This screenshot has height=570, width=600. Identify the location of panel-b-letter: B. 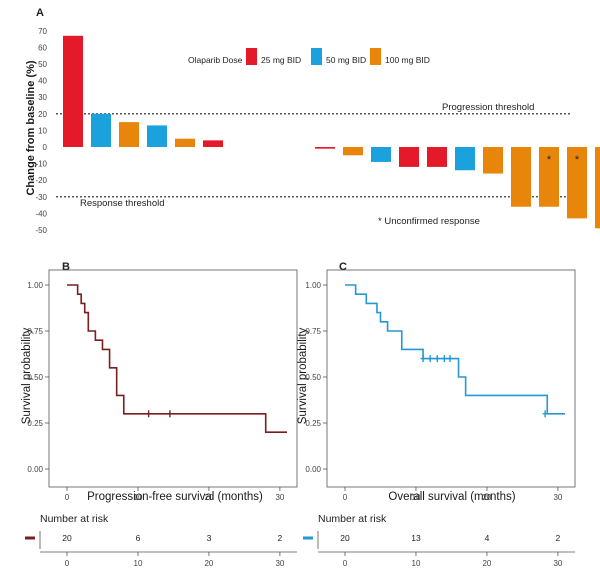
(66, 267).